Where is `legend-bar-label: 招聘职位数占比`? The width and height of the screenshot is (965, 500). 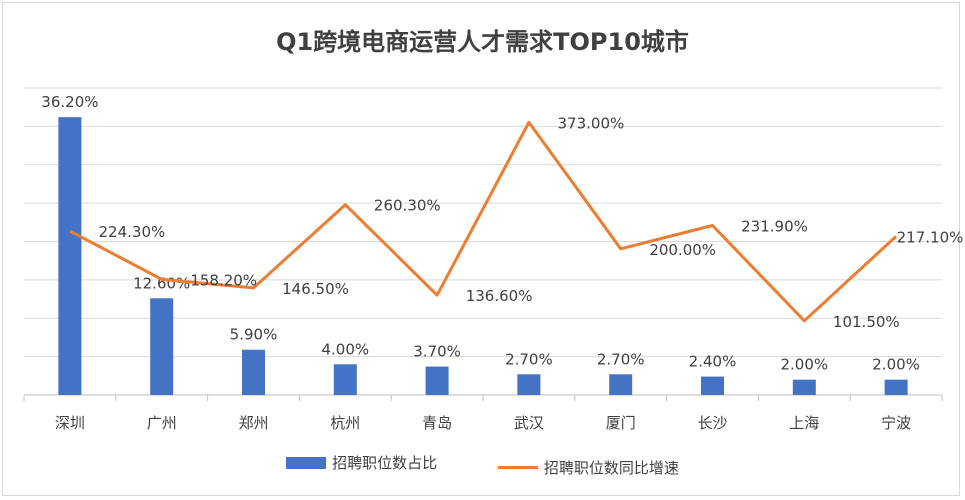 legend-bar-label: 招聘职位数占比 is located at coordinates (385, 463).